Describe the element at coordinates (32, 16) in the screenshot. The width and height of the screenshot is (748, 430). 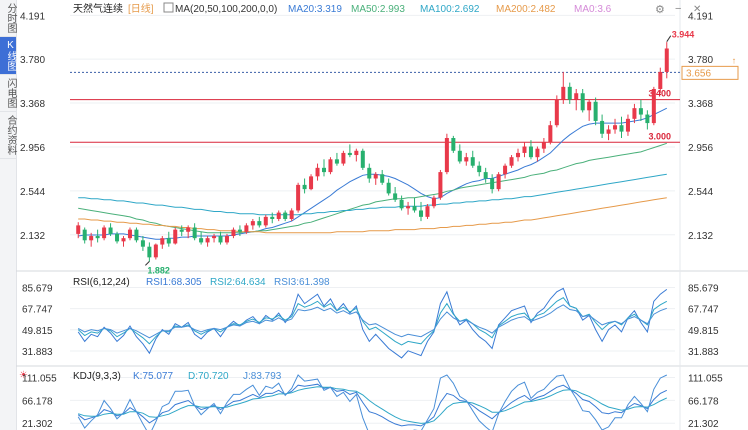
I see `y-tick-label-left: 4.191` at that location.